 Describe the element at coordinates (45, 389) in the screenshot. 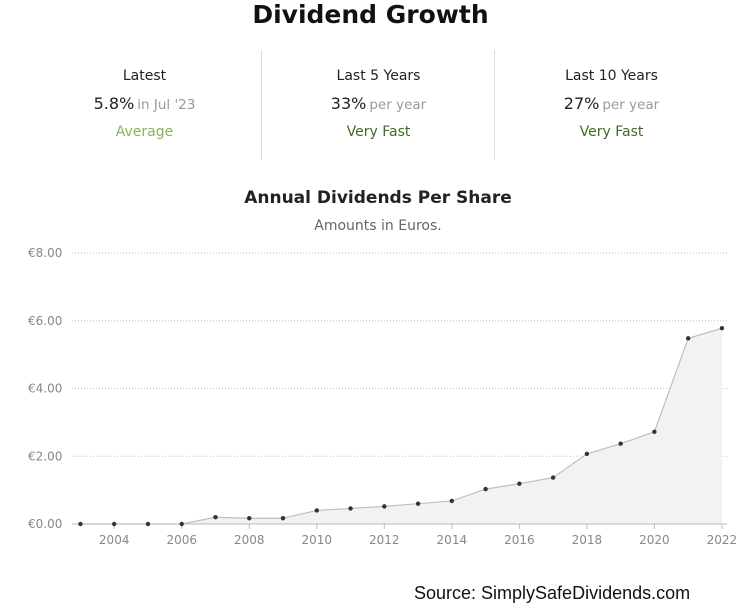

I see `y-tick-label: €4.00` at that location.